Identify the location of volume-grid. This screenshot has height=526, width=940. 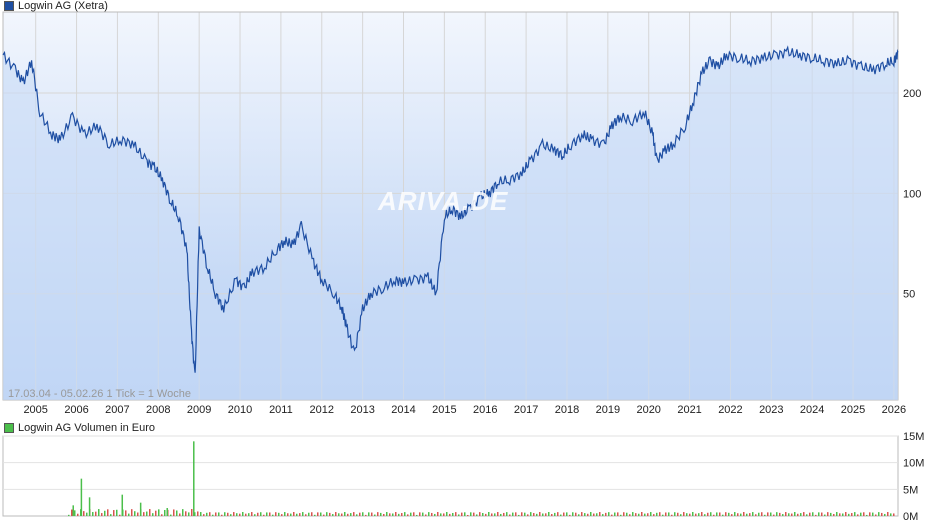
(450, 476).